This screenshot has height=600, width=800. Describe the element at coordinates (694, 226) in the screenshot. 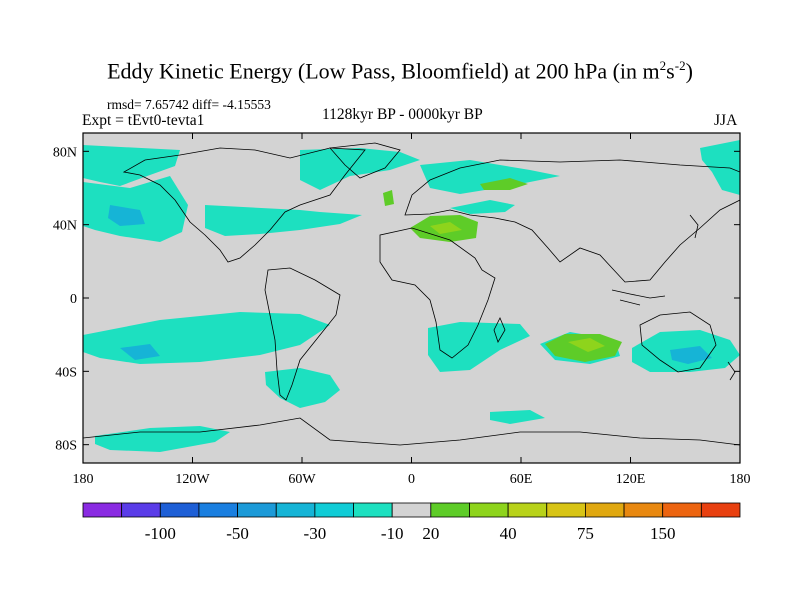

I see `japan-islands` at that location.